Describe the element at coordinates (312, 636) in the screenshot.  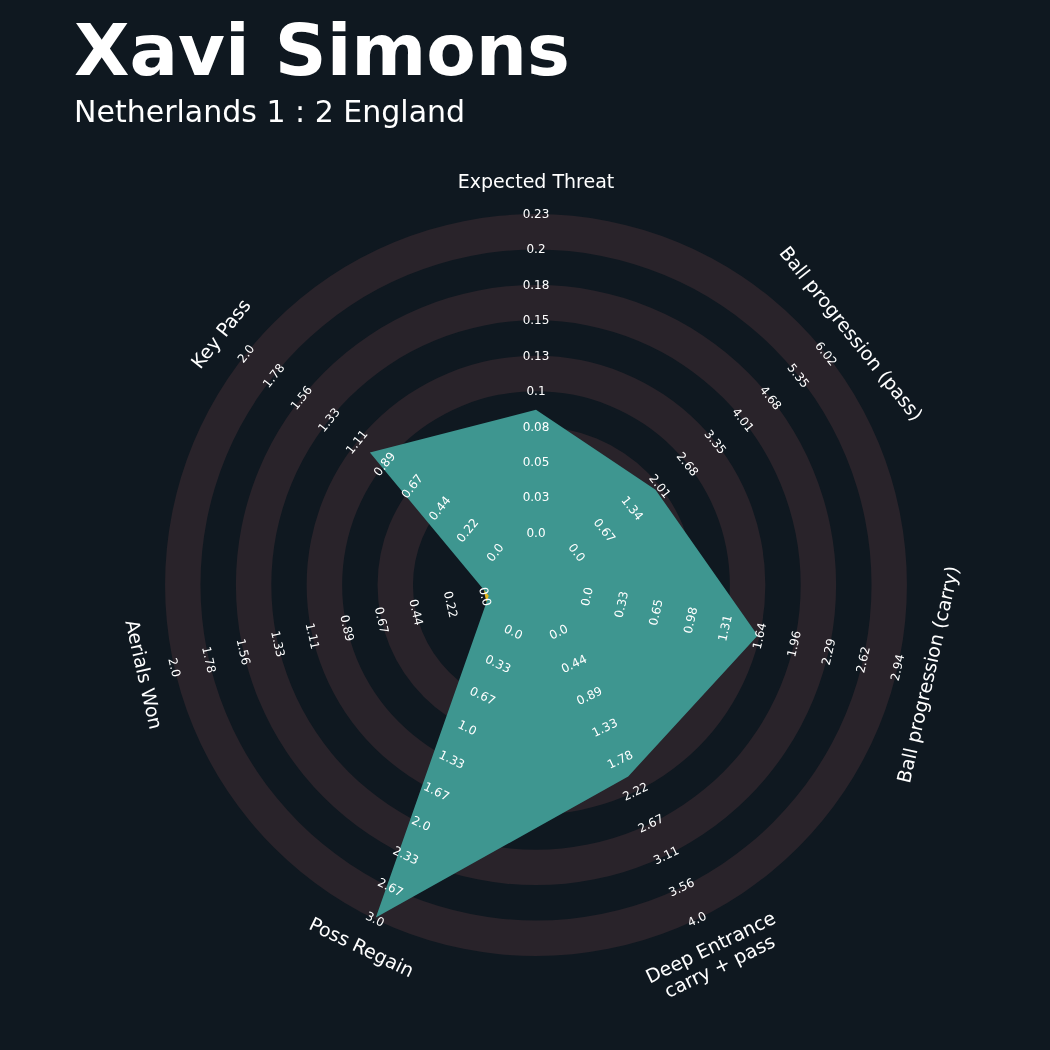
I see `text: 1.11` at that location.